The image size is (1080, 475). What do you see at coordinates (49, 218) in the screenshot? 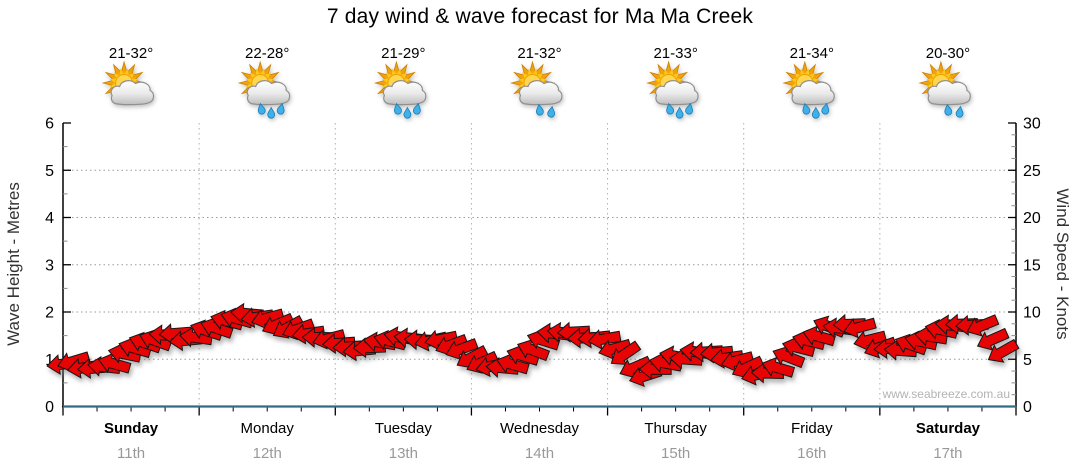
I see `left-axis-tick-label: 4` at bounding box center [49, 218].